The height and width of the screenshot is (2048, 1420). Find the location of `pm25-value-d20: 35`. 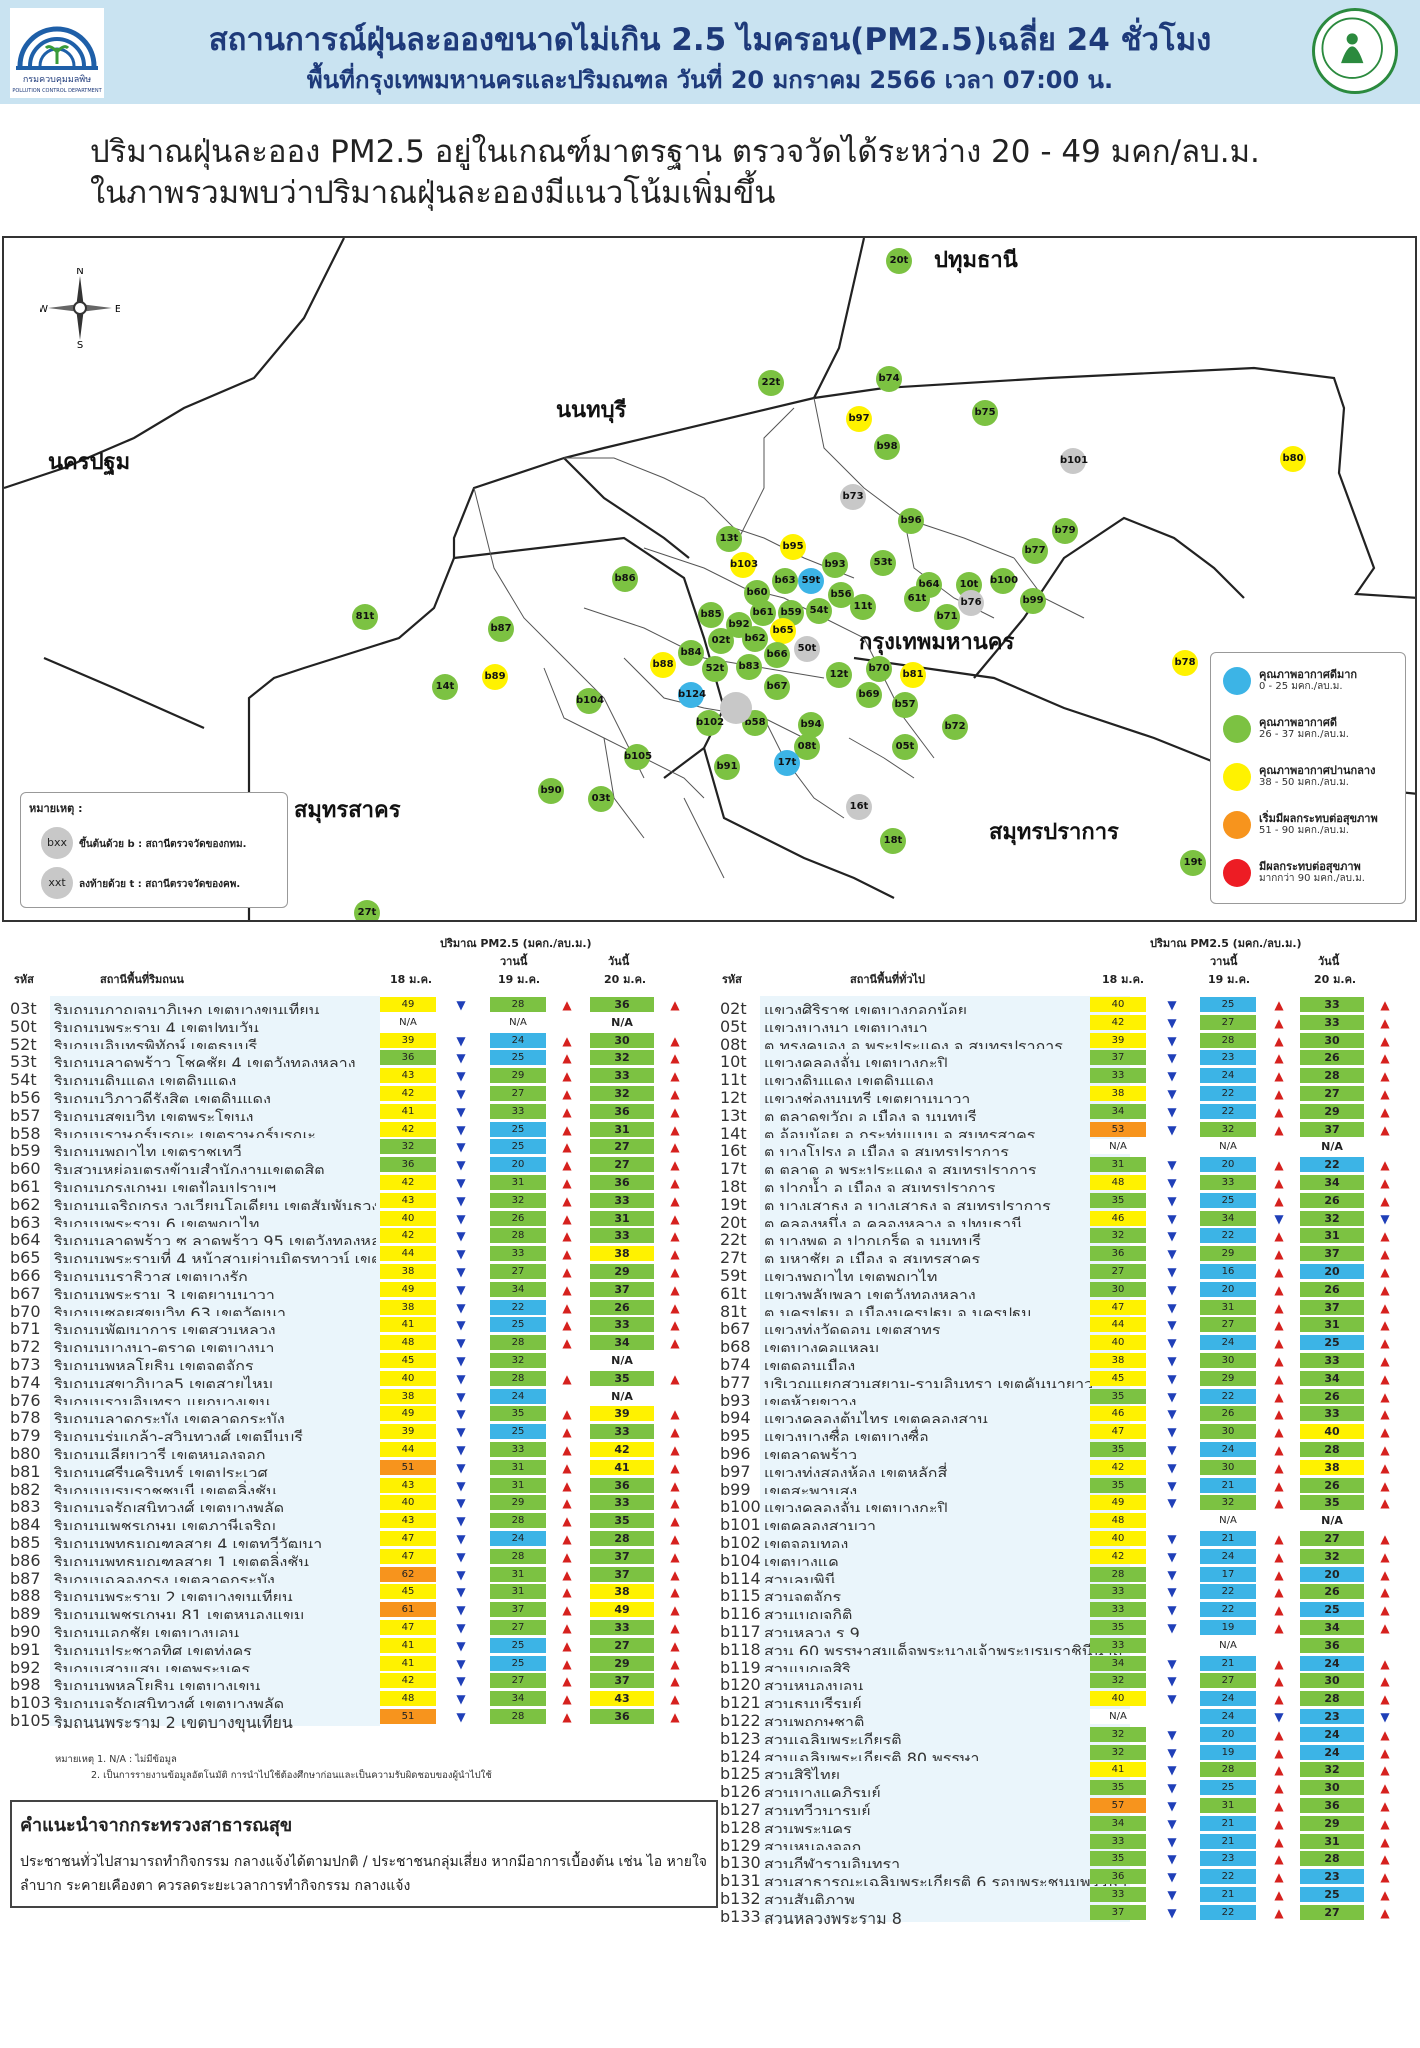

pm25-value-d20: 35 is located at coordinates (622, 1521).